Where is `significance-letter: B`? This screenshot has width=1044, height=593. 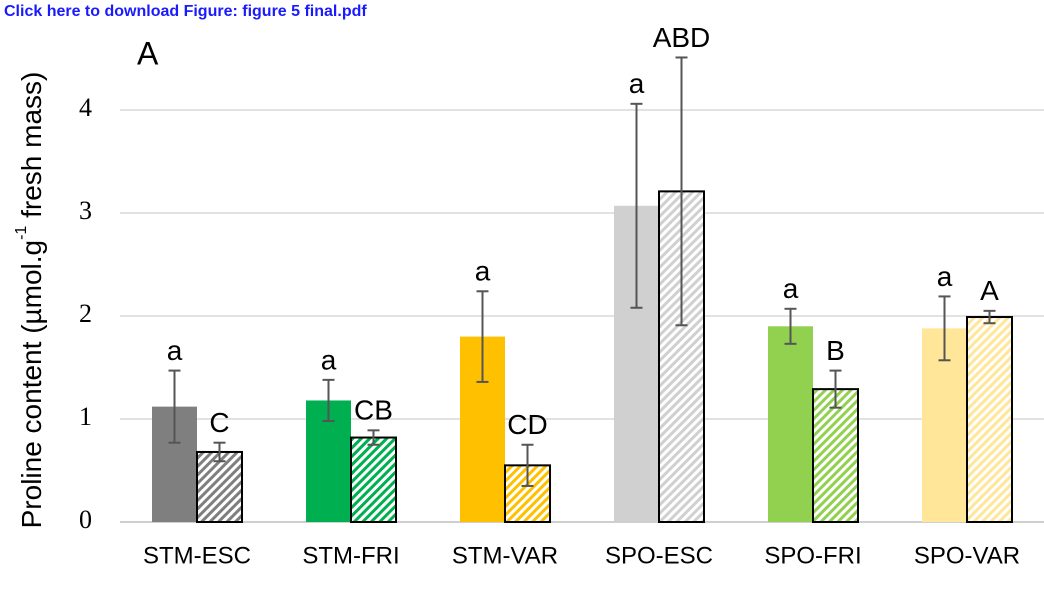
significance-letter: B is located at coordinates (835, 350).